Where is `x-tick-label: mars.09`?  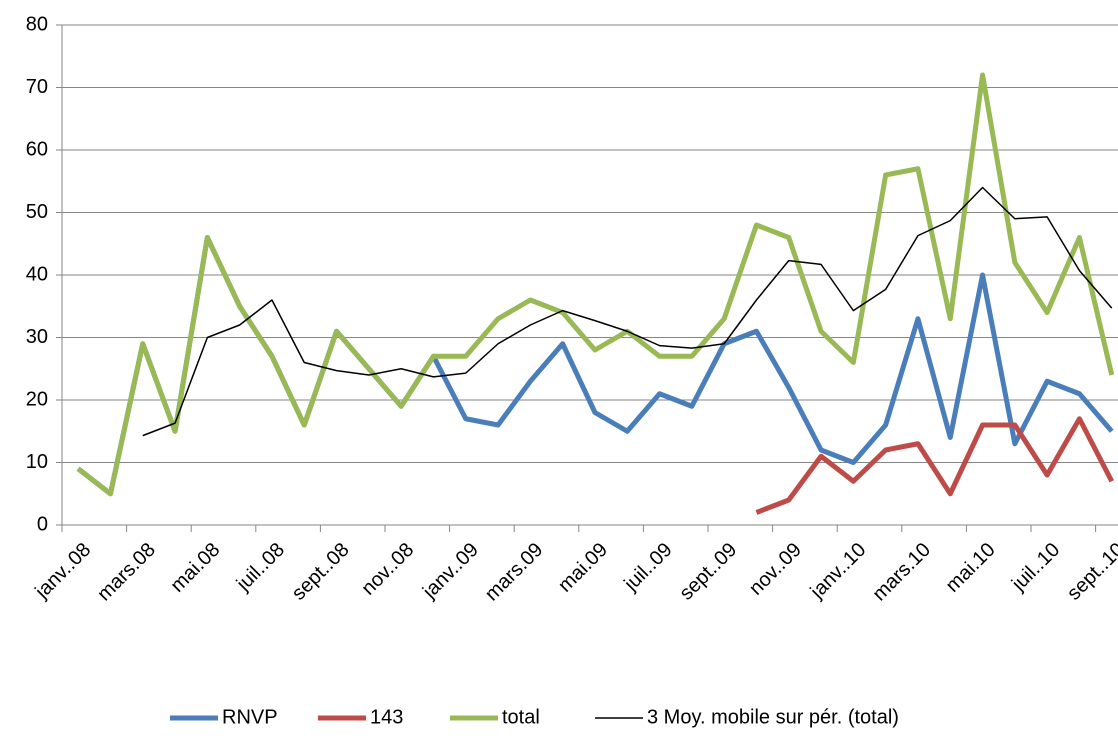
x-tick-label: mars.09 is located at coordinates (514, 572).